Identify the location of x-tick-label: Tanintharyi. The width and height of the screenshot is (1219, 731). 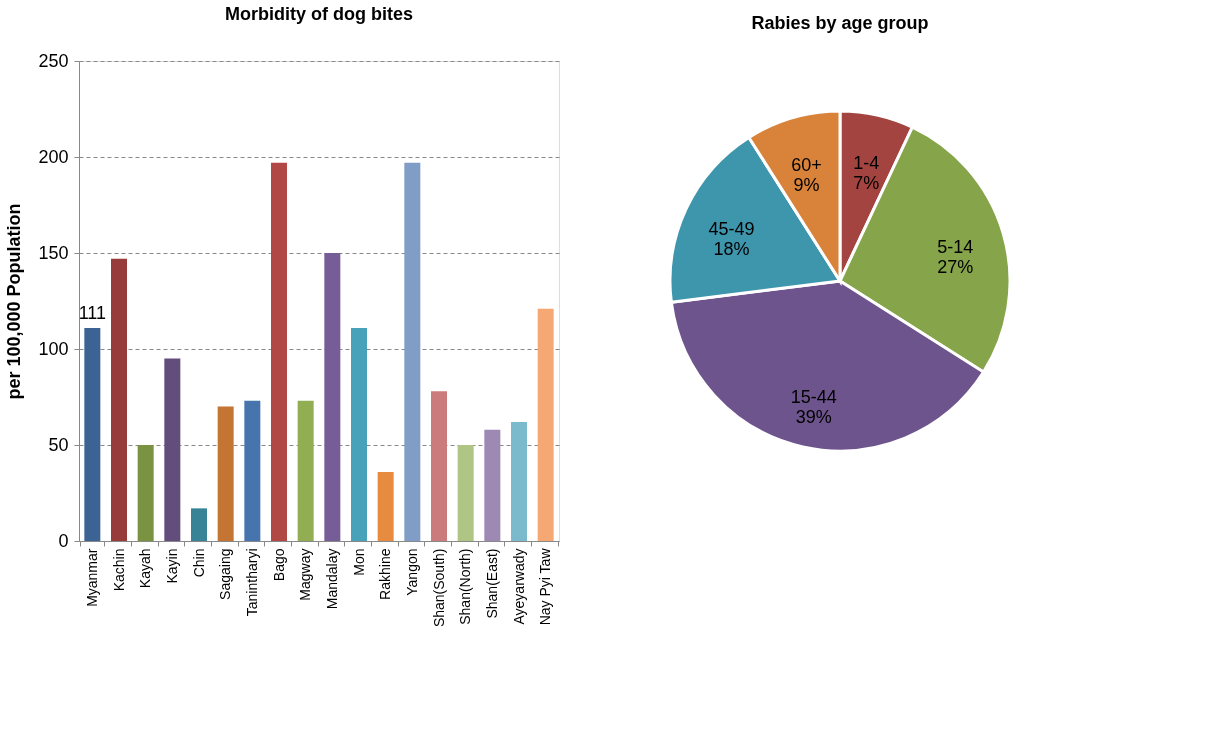
(251, 582).